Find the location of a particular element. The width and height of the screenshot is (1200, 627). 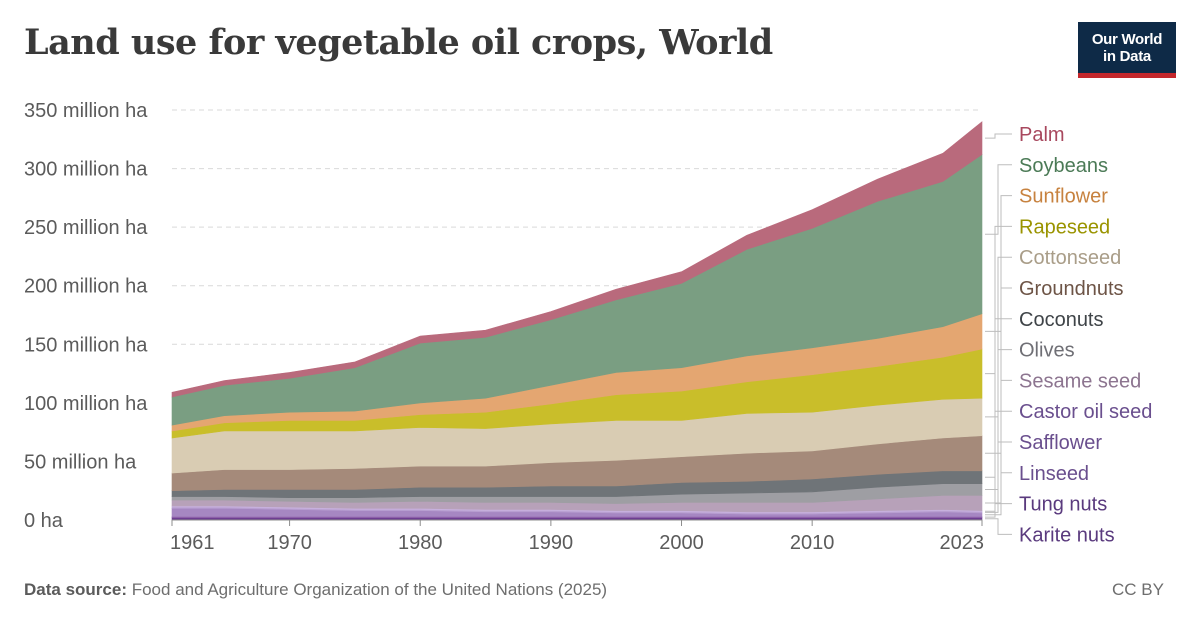

y-tick-label: 150 million ha is located at coordinates (86, 345).